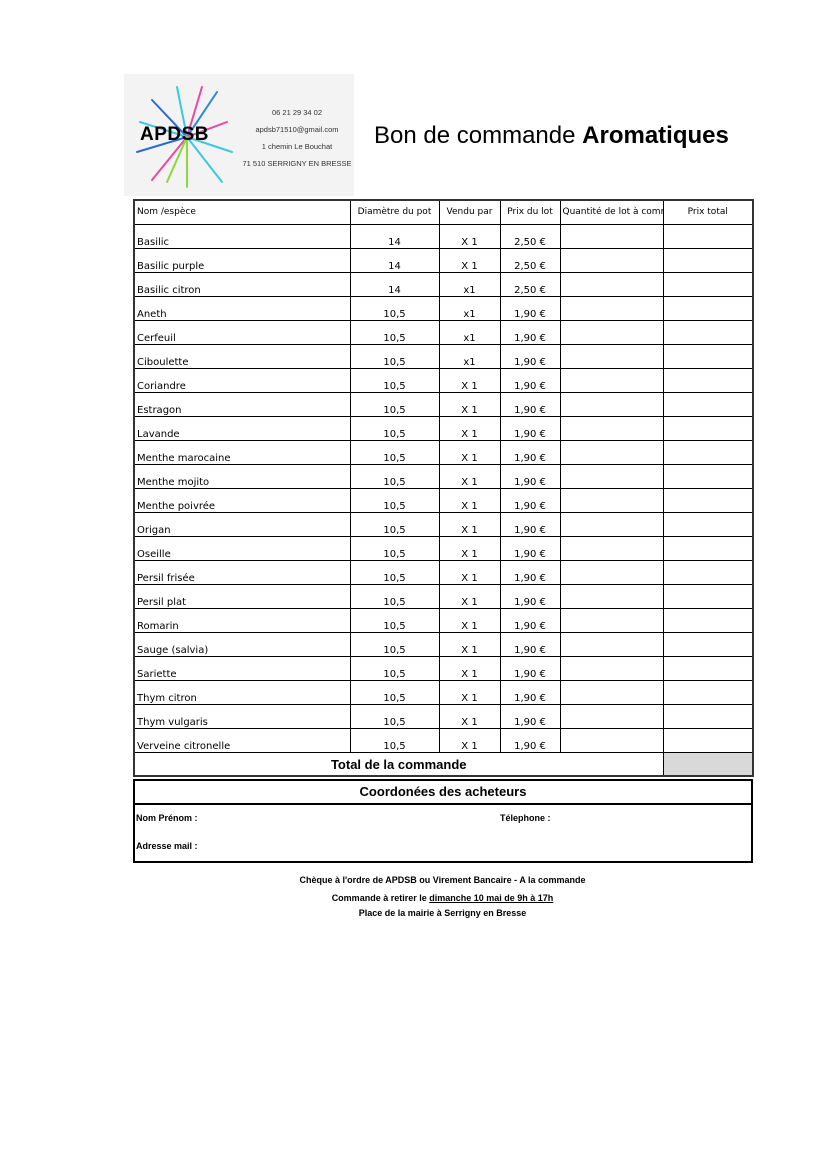 The height and width of the screenshot is (1169, 827). I want to click on email-field, so click(475, 845).